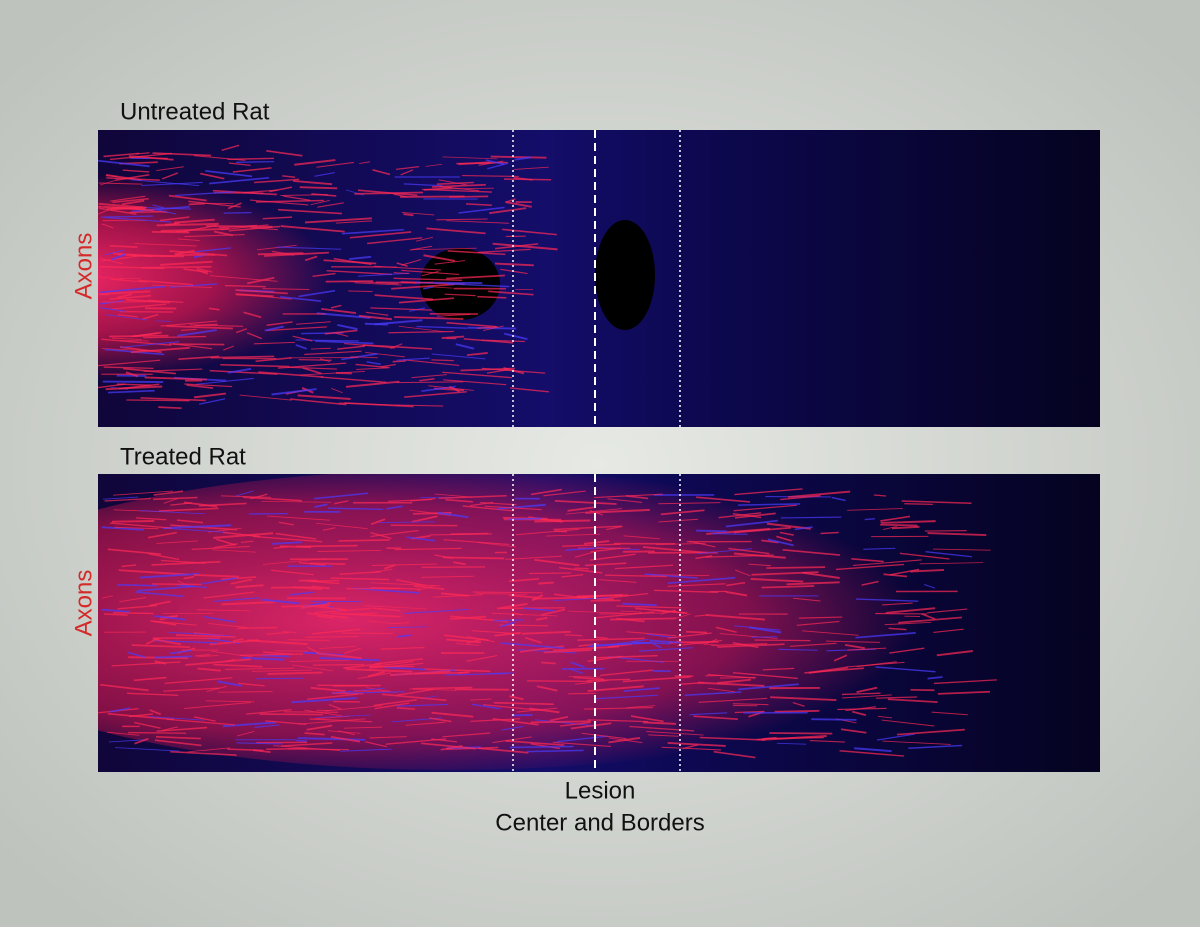 Image resolution: width=1200 pixels, height=932 pixels. What do you see at coordinates (600, 790) in the screenshot?
I see `x-label: Lesion` at bounding box center [600, 790].